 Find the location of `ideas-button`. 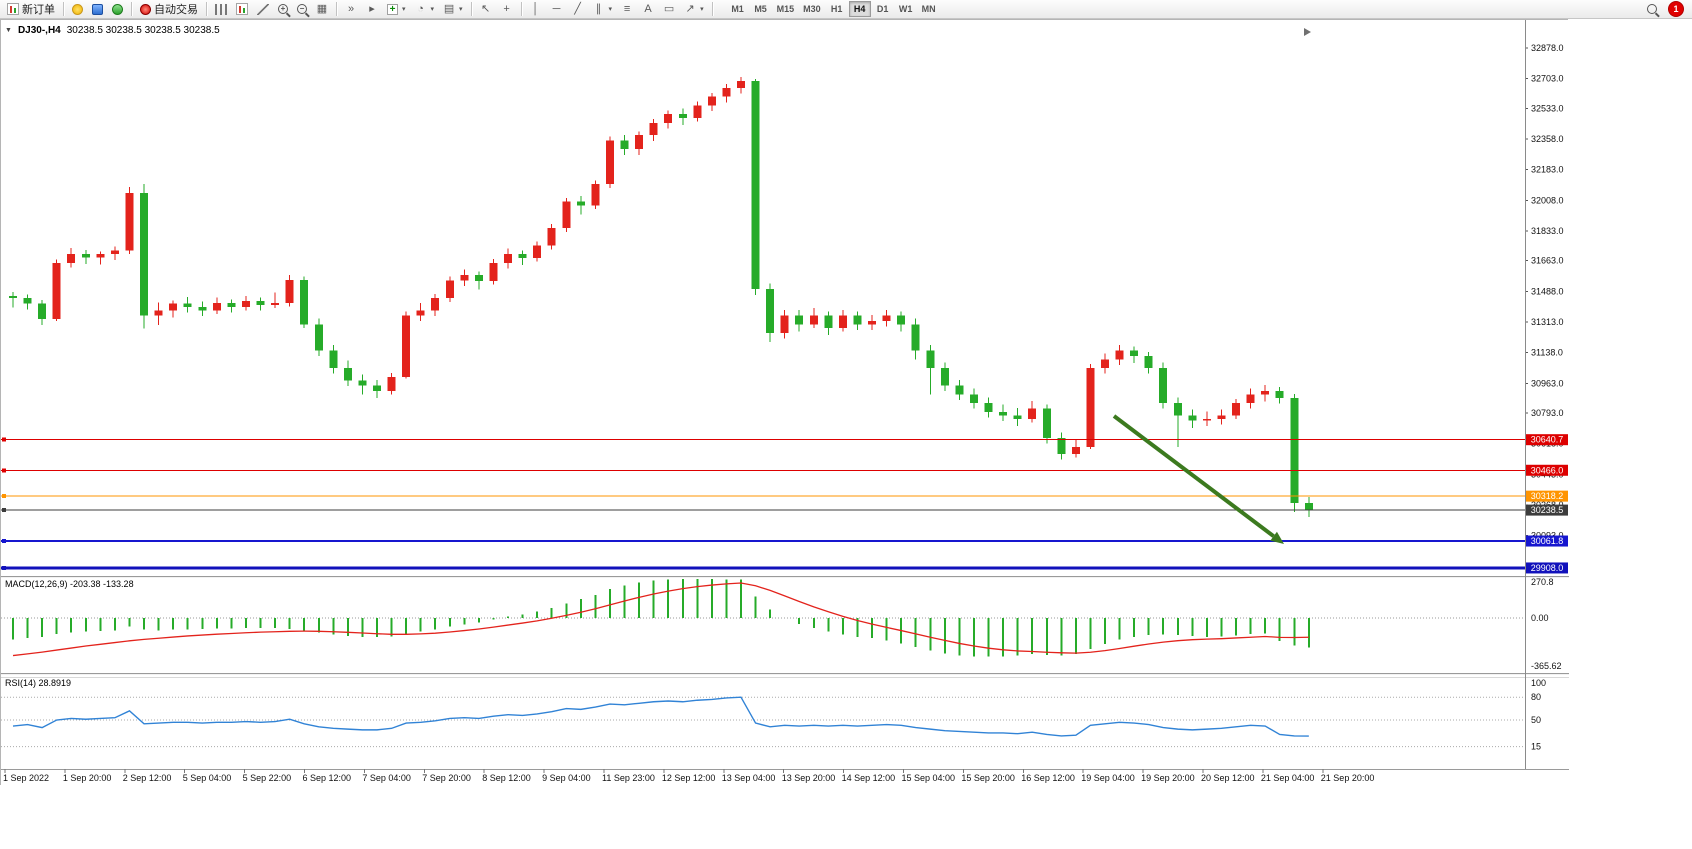

ideas-button is located at coordinates (77, 9).